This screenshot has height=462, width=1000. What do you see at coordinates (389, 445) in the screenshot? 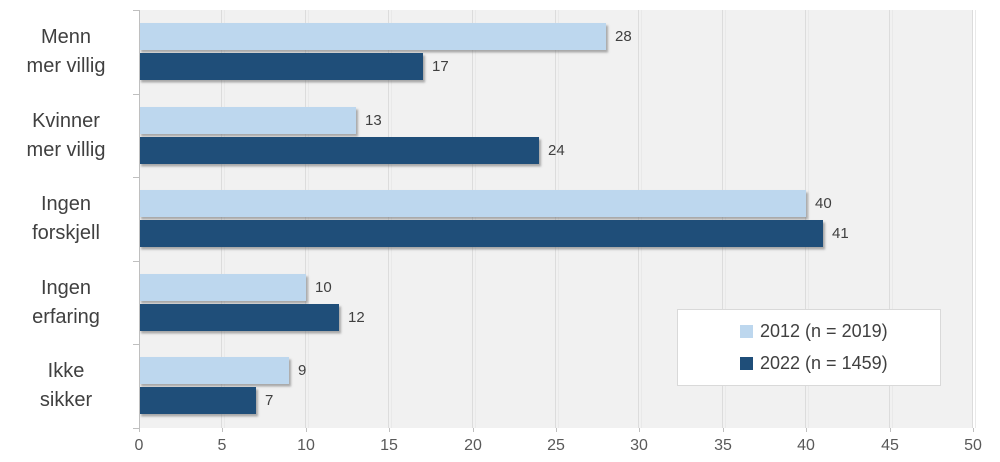
I see `x-tick-label-15: 15` at bounding box center [389, 445].